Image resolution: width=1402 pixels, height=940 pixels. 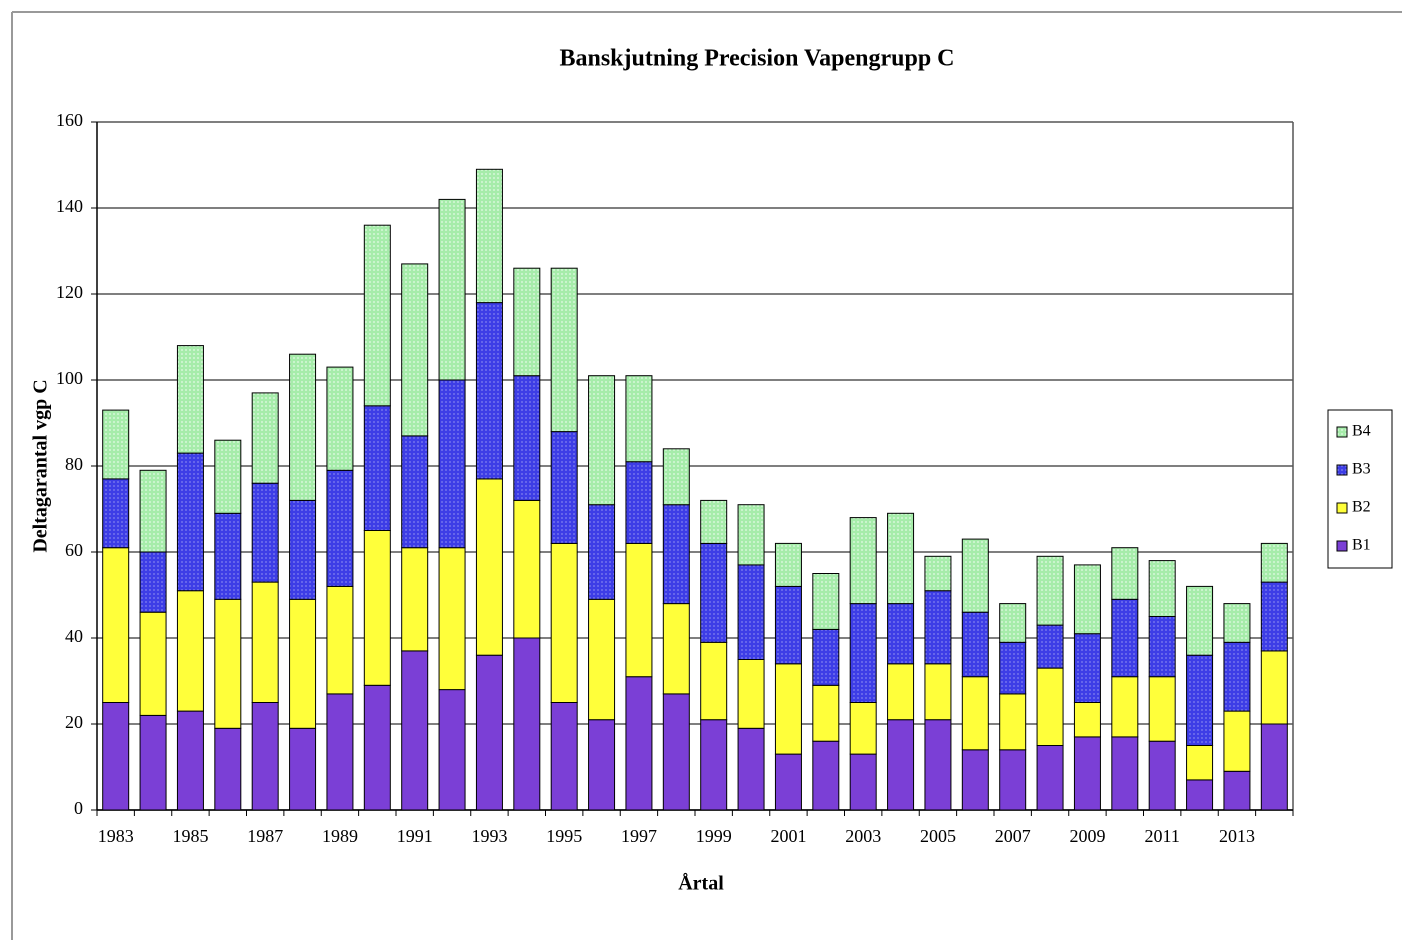 What do you see at coordinates (74, 722) in the screenshot?
I see `y-tick-label: 20` at bounding box center [74, 722].